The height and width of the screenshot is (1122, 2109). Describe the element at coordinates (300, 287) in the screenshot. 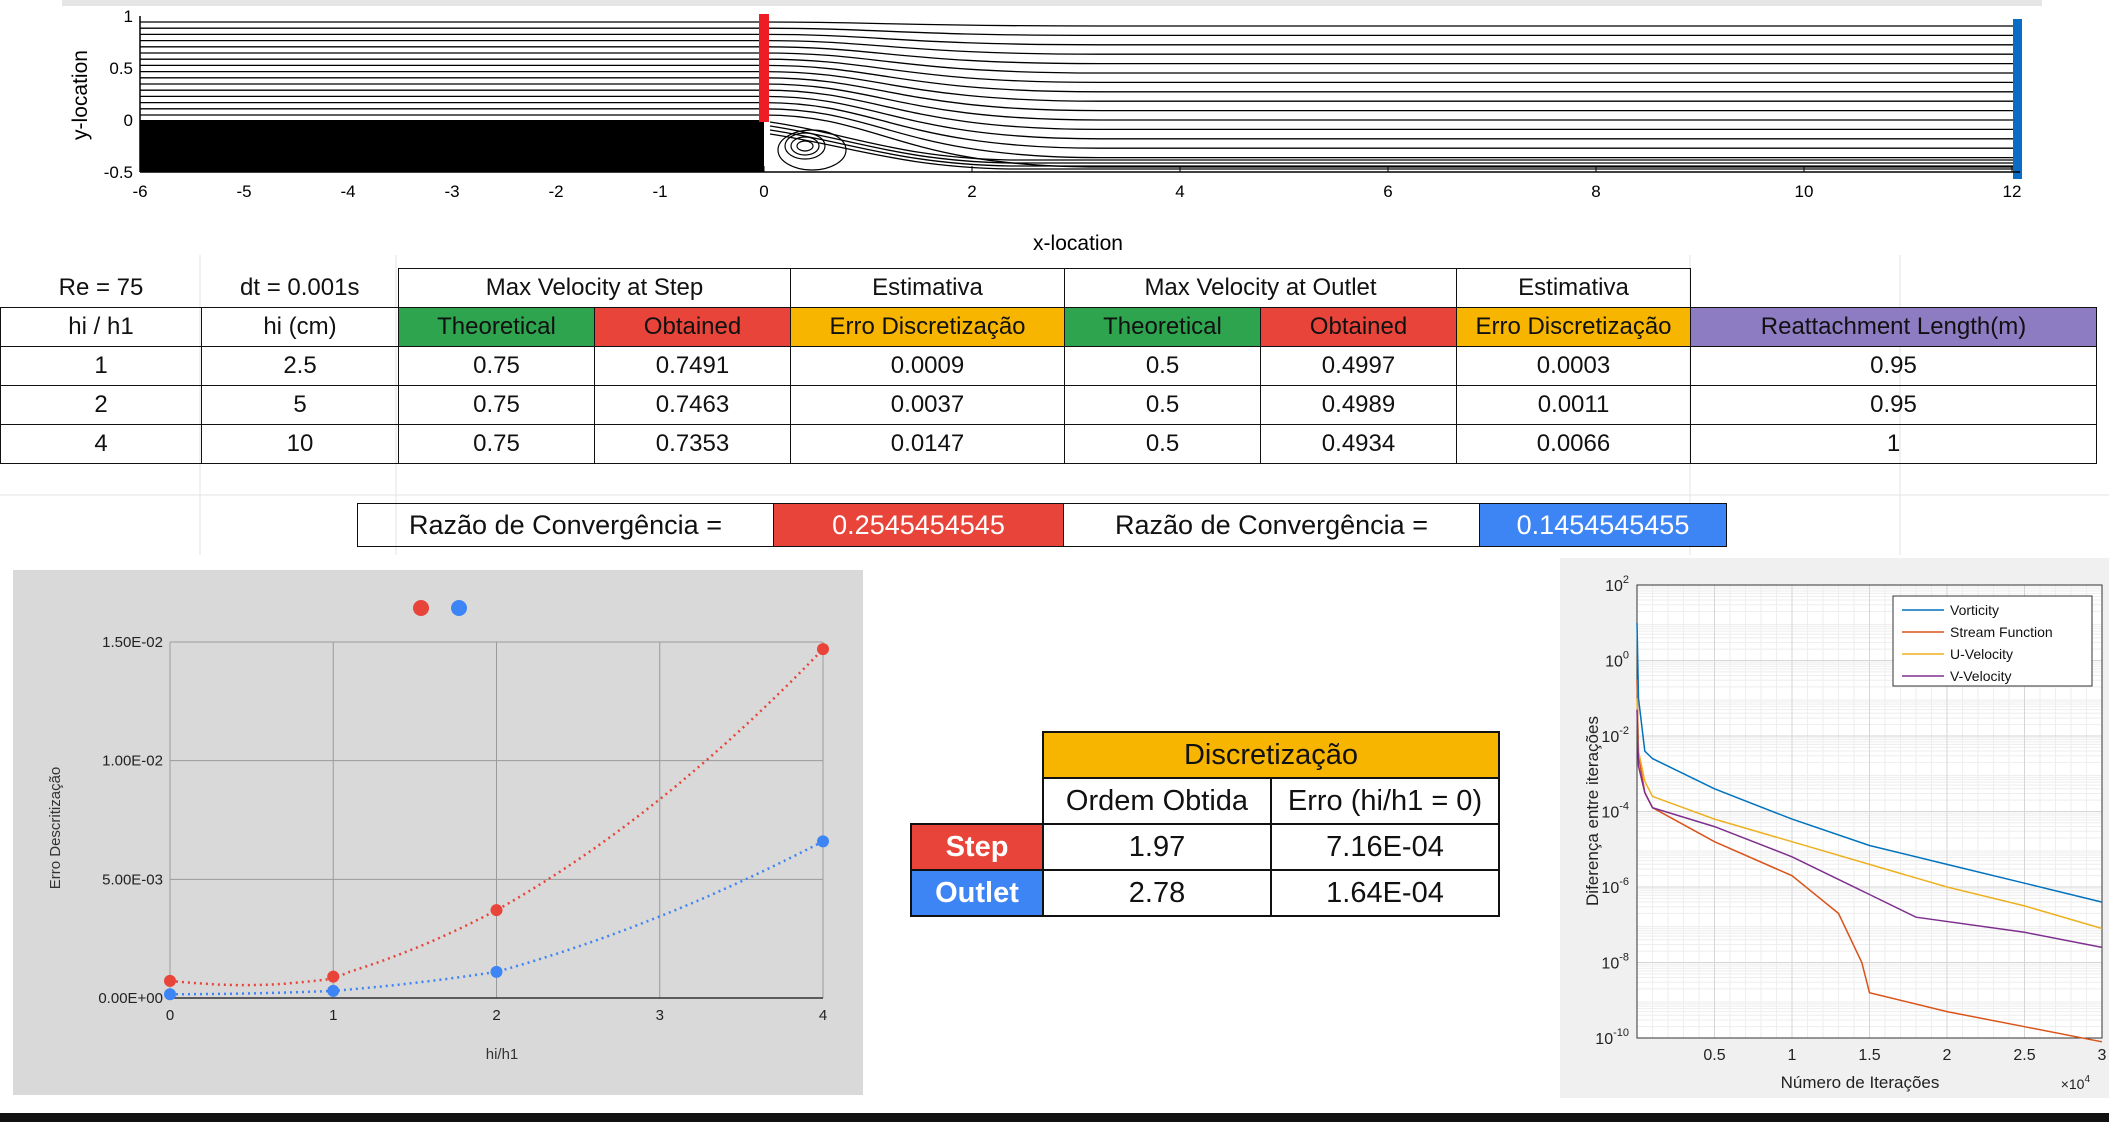

I see `dt-label: dt = 0.001s` at that location.